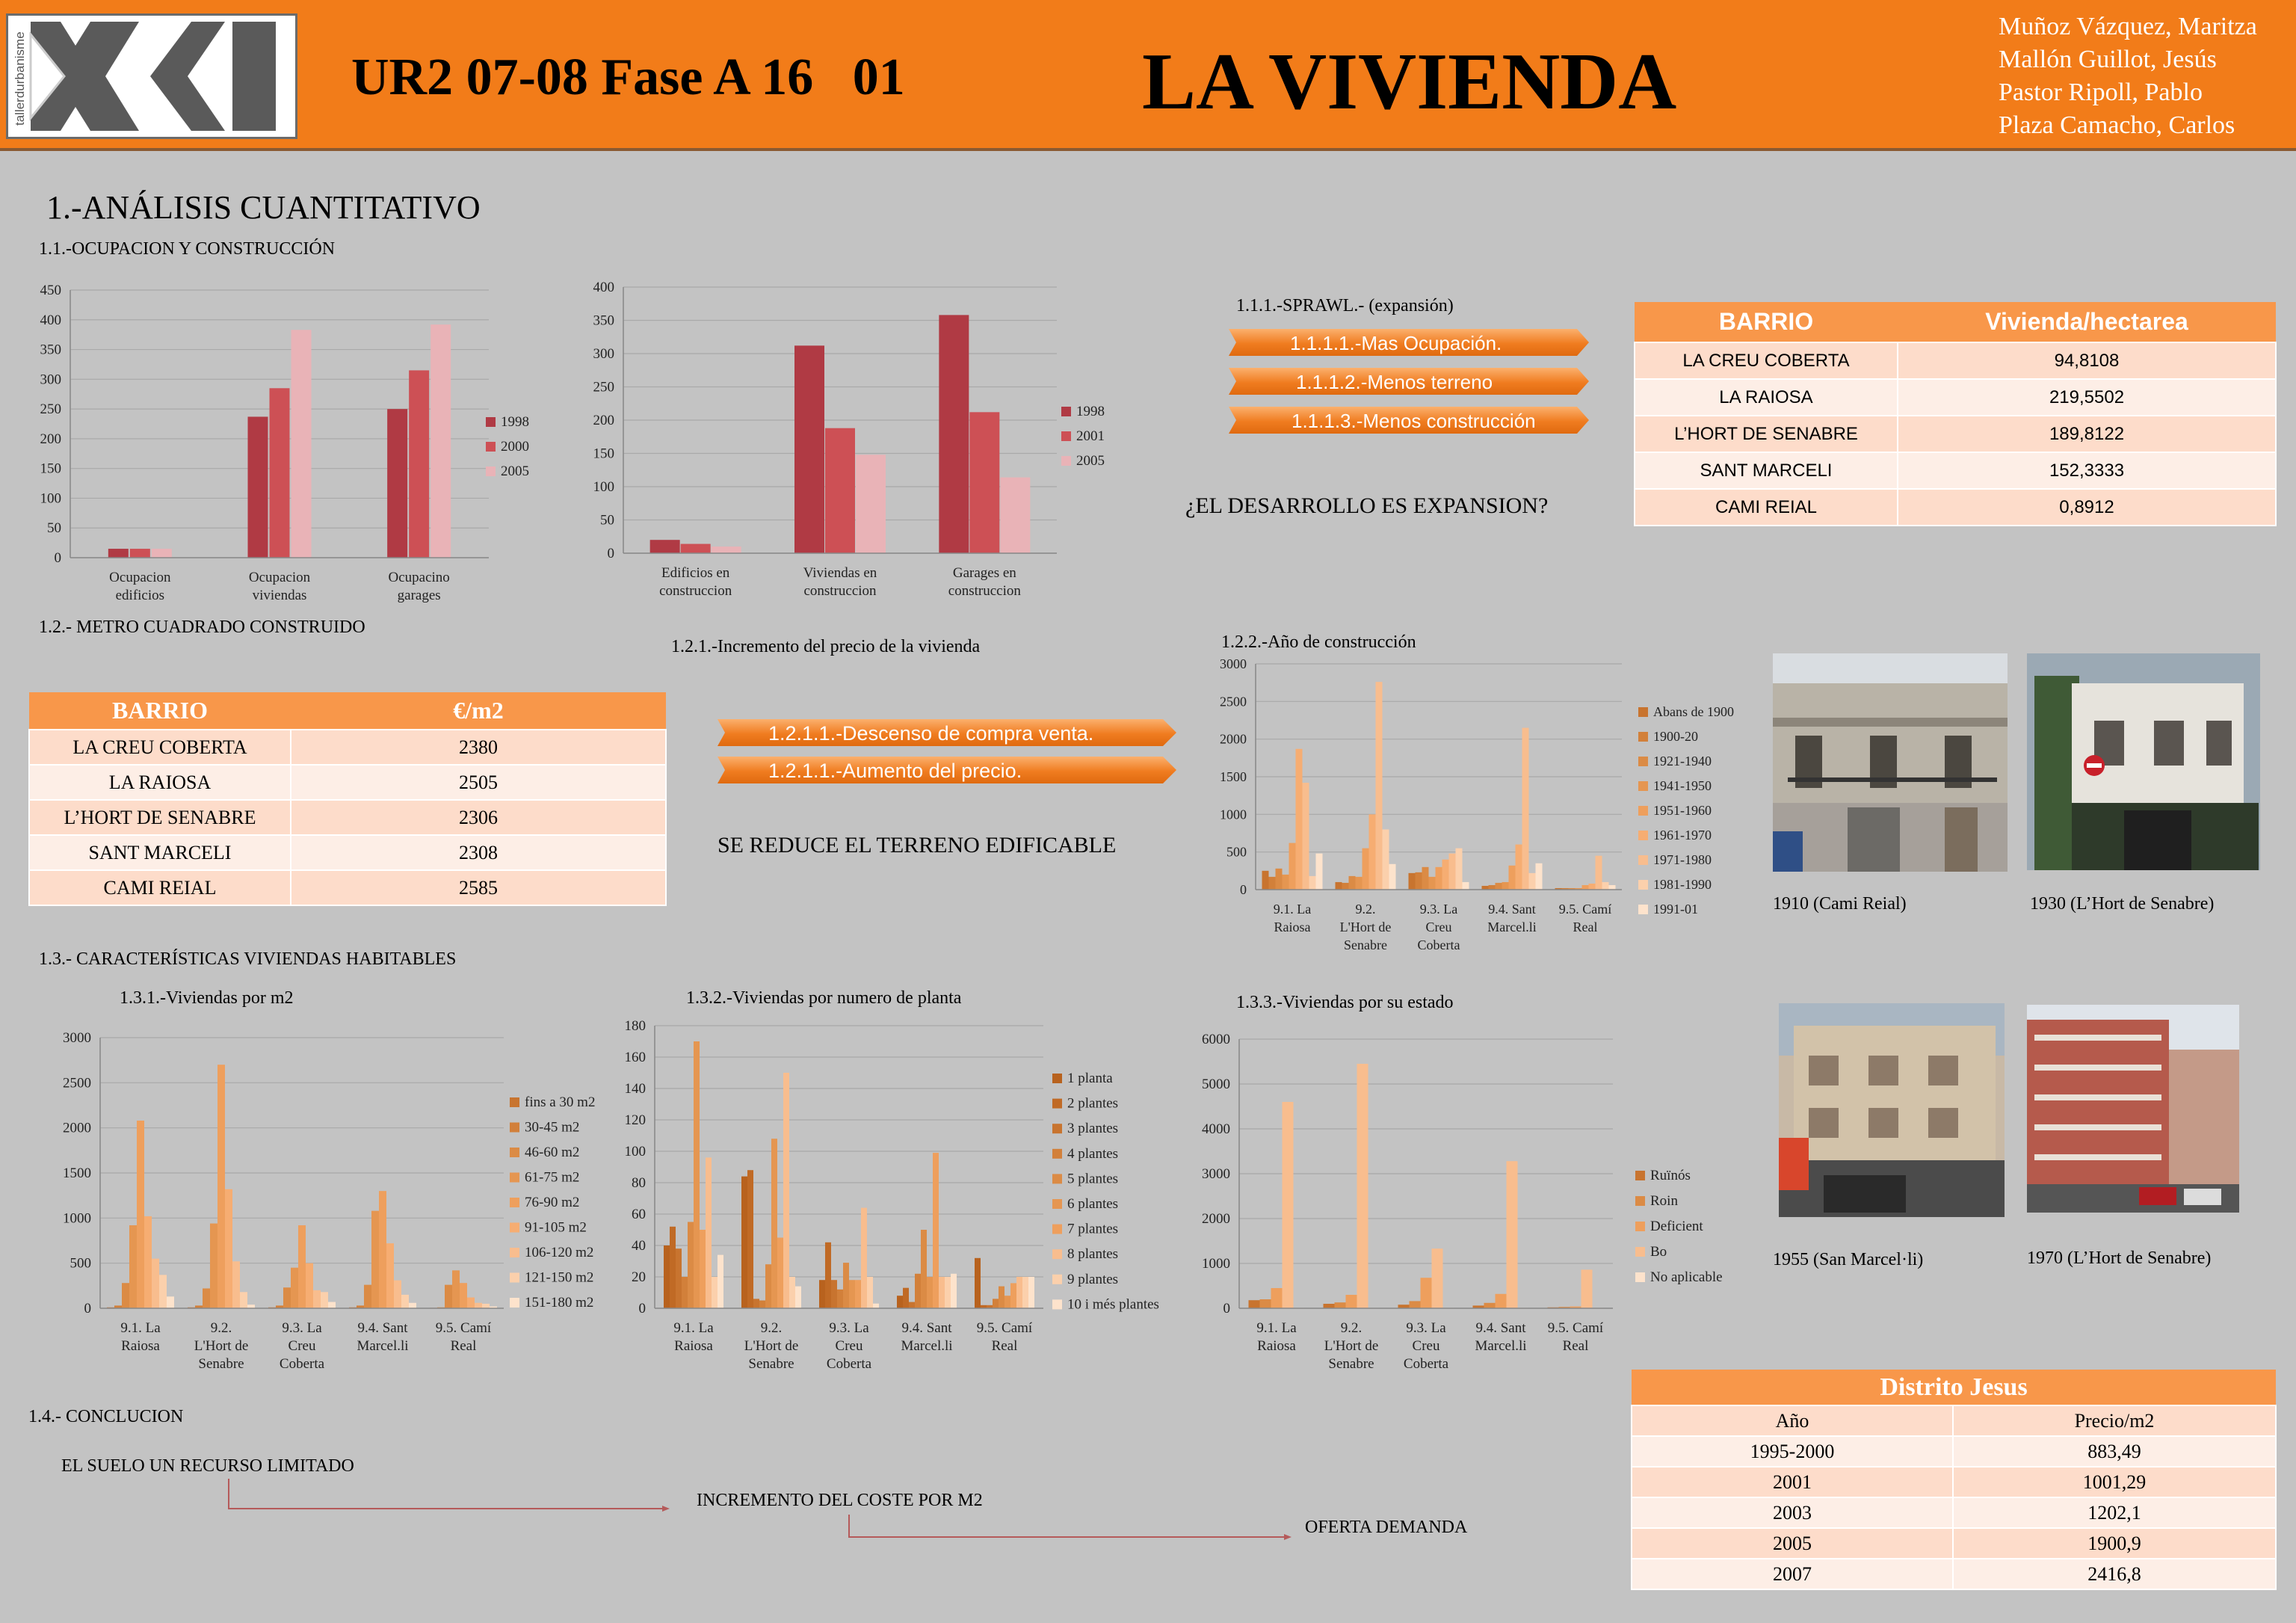 The image size is (2296, 1623). What do you see at coordinates (607, 521) in the screenshot?
I see `y-tick-label: 50` at bounding box center [607, 521].